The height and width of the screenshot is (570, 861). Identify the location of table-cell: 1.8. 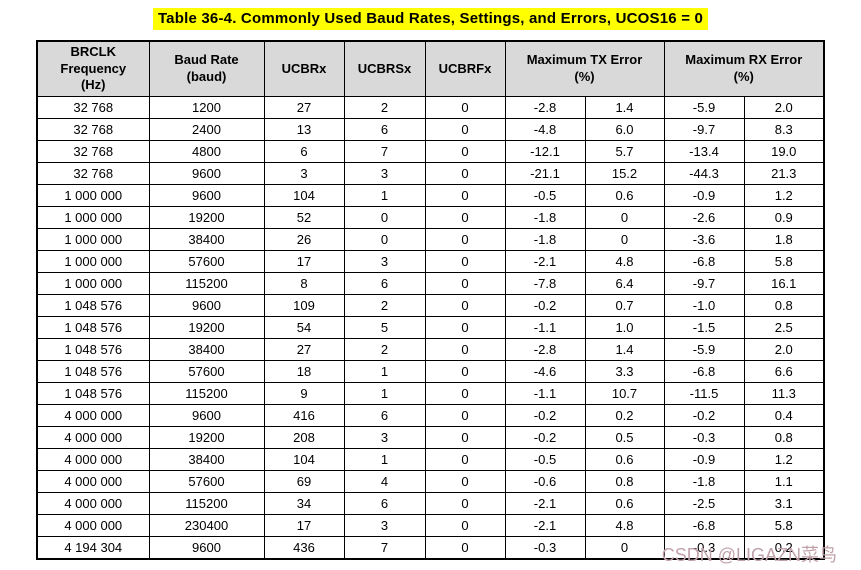
(784, 239).